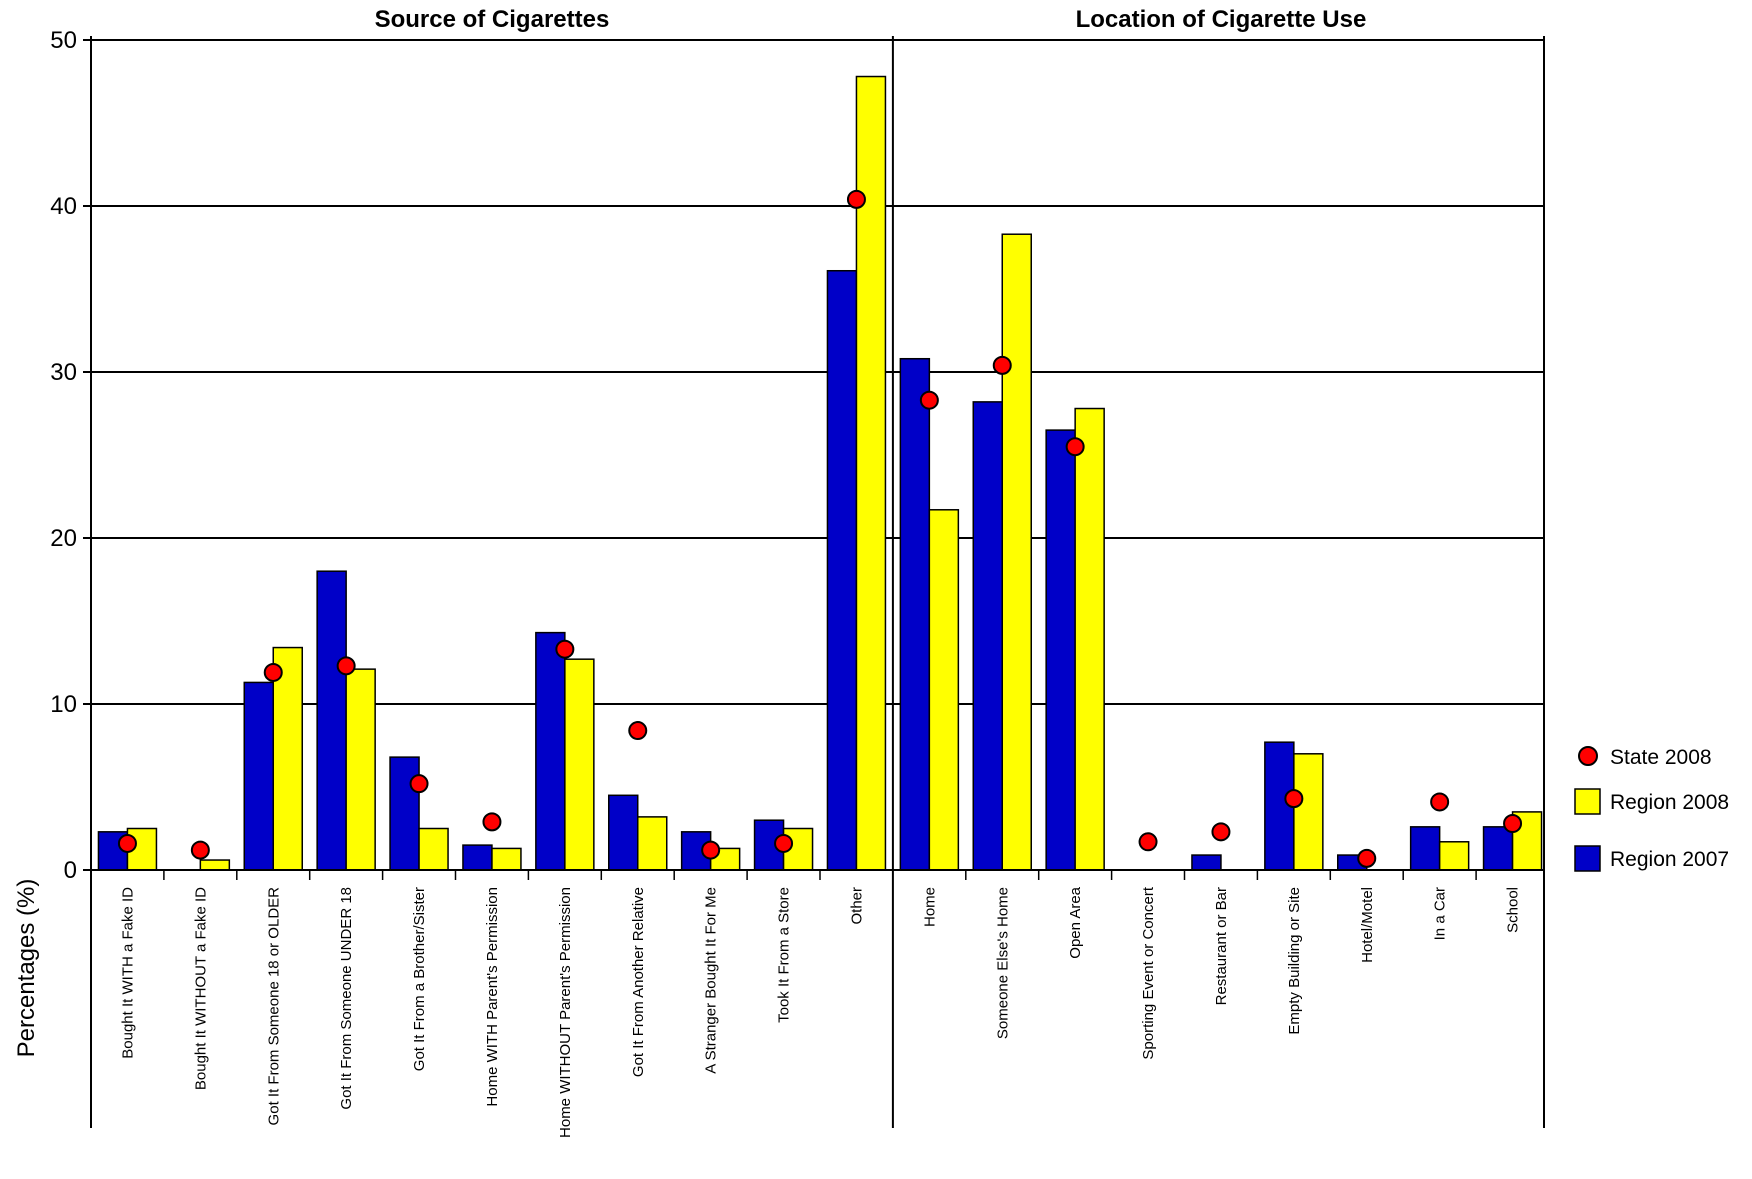  Describe the element at coordinates (63, 206) in the screenshot. I see `y-tick-label: 40` at that location.